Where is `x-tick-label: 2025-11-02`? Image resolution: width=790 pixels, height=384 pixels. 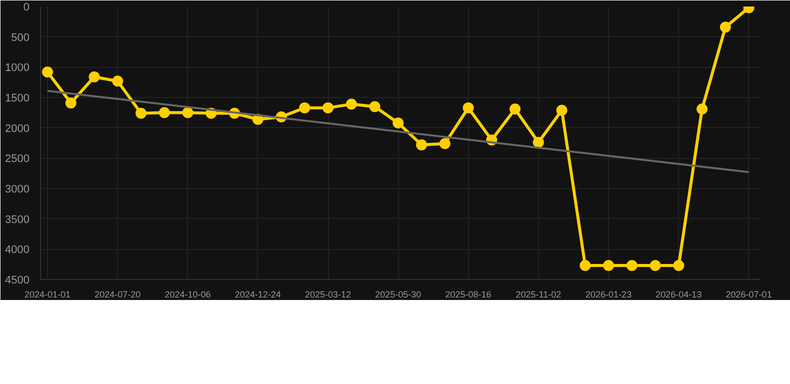 x-tick-label: 2025-11-02 is located at coordinates (539, 295).